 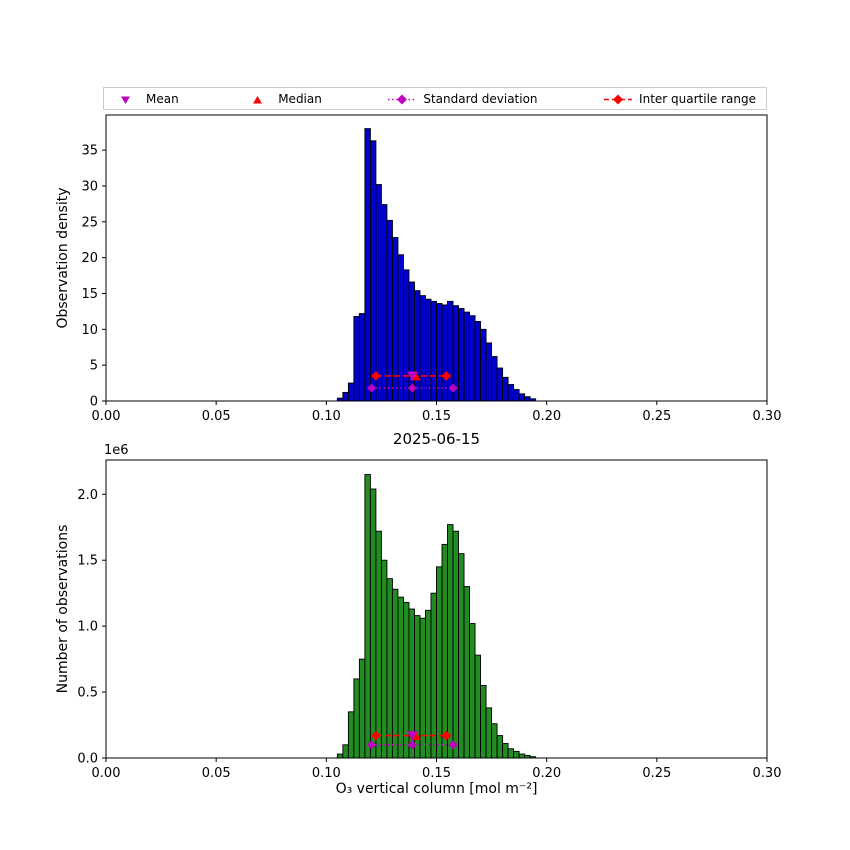 What do you see at coordinates (436, 439) in the screenshot?
I see `chart-title: 2025-06-15` at bounding box center [436, 439].